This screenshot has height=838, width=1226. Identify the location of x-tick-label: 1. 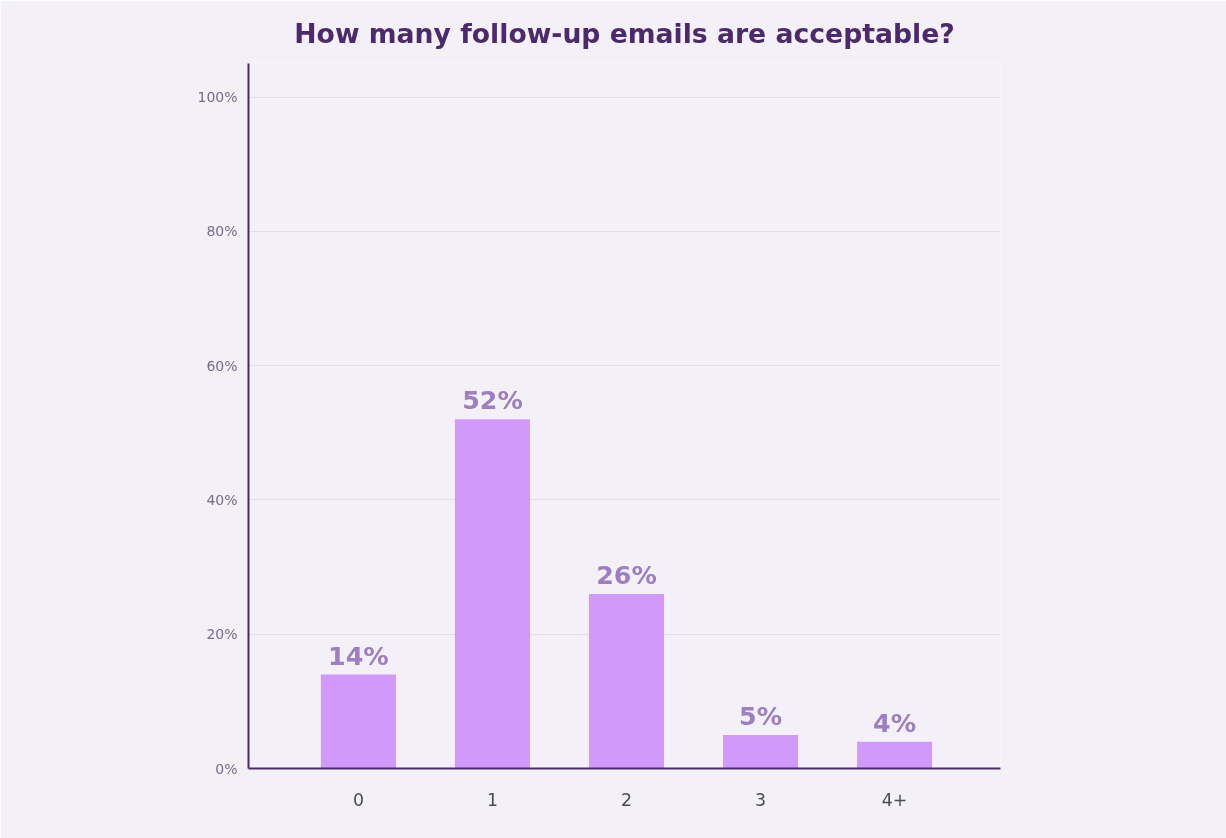
(492, 799).